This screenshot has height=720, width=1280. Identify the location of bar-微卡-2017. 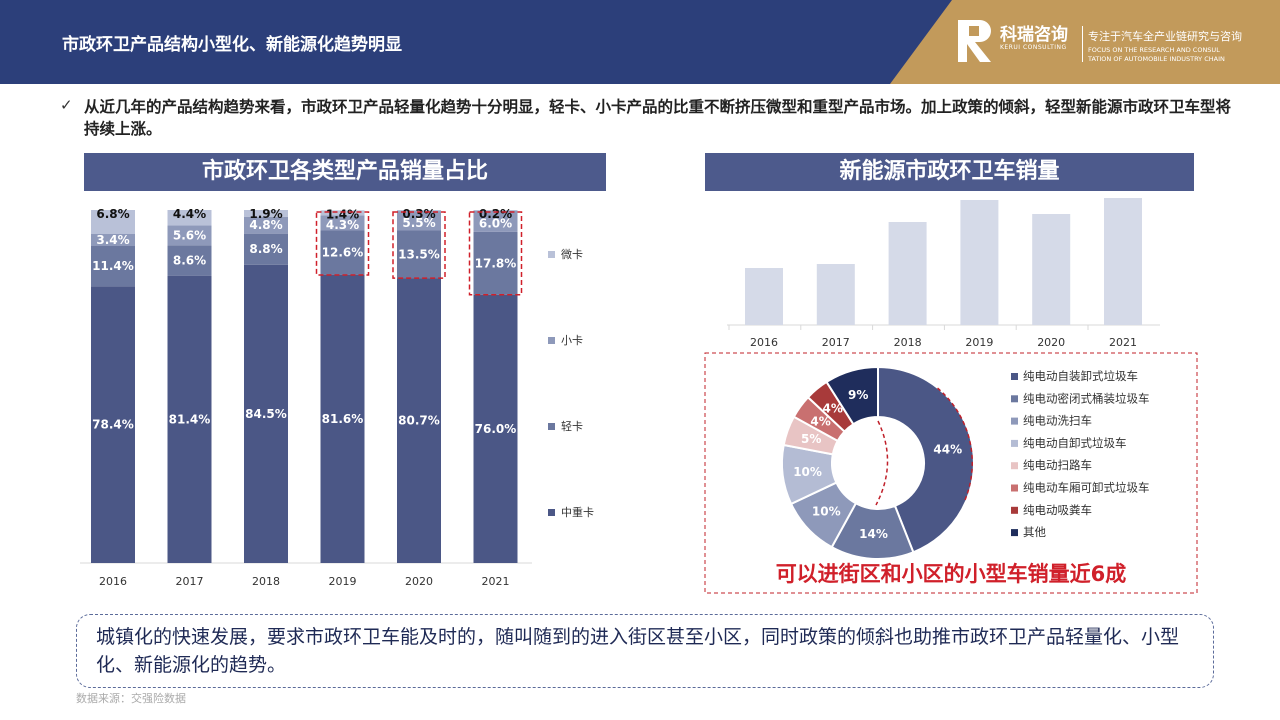
(189, 218).